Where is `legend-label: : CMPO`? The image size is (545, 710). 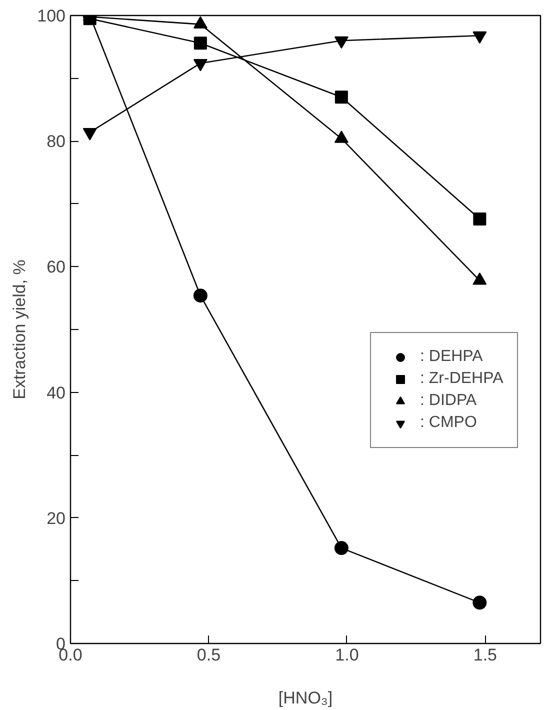
legend-label: : CMPO is located at coordinates (448, 423).